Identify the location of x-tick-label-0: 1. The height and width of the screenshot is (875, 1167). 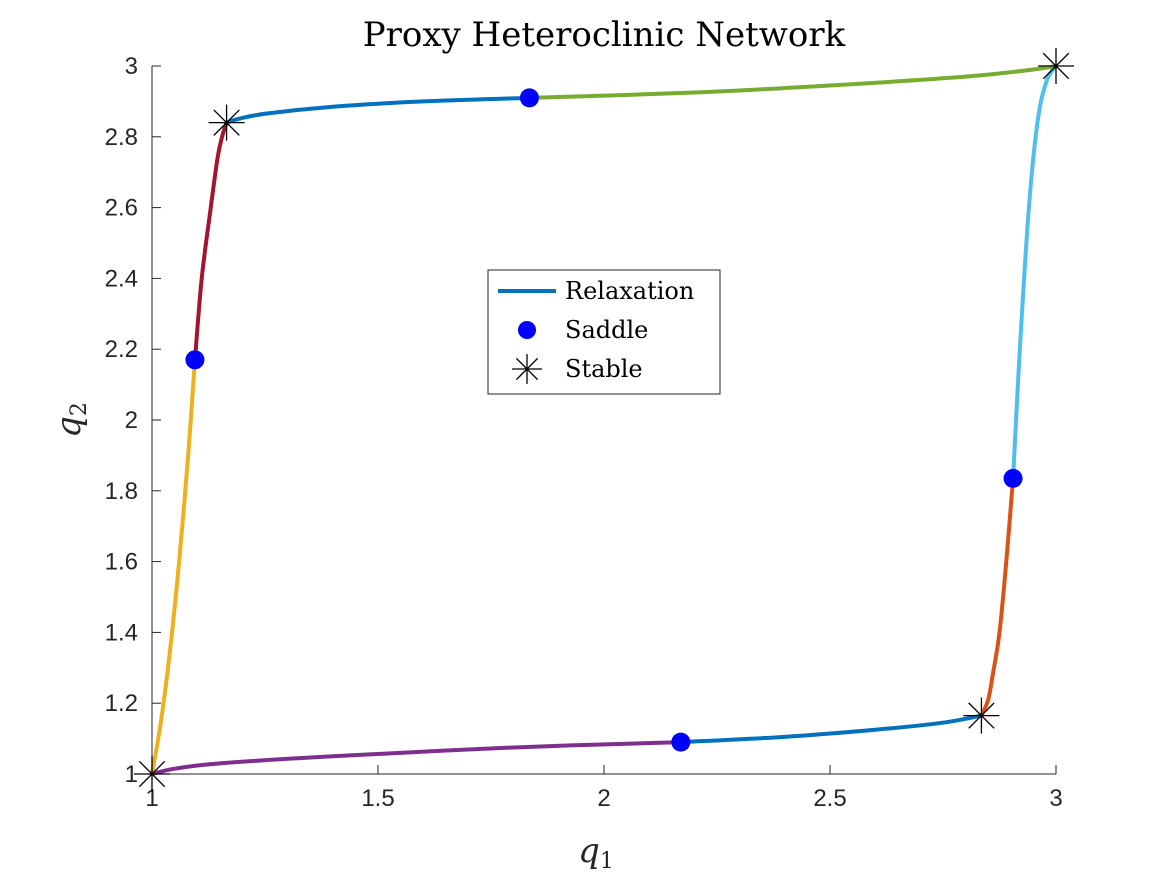
(151, 798).